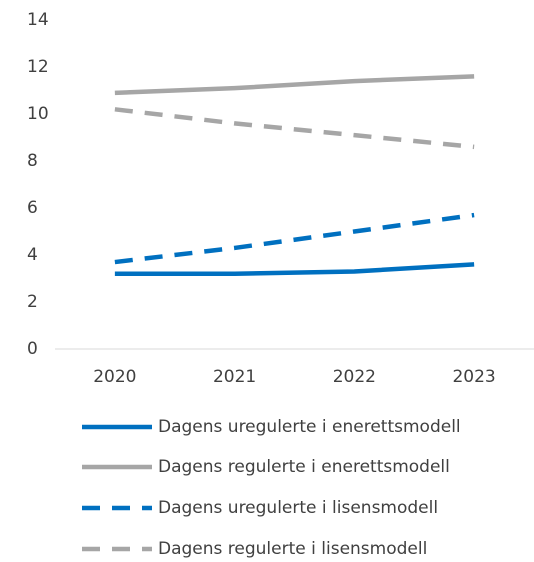 Image resolution: width=534 pixels, height=562 pixels. What do you see at coordinates (32, 208) in the screenshot?
I see `y-tick-label: 6` at bounding box center [32, 208].